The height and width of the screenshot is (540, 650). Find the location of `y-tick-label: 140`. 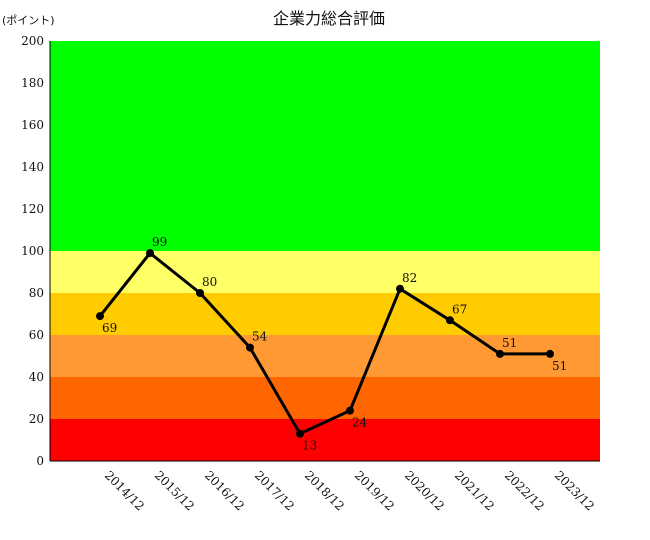

y-tick-label: 140 is located at coordinates (32, 167).